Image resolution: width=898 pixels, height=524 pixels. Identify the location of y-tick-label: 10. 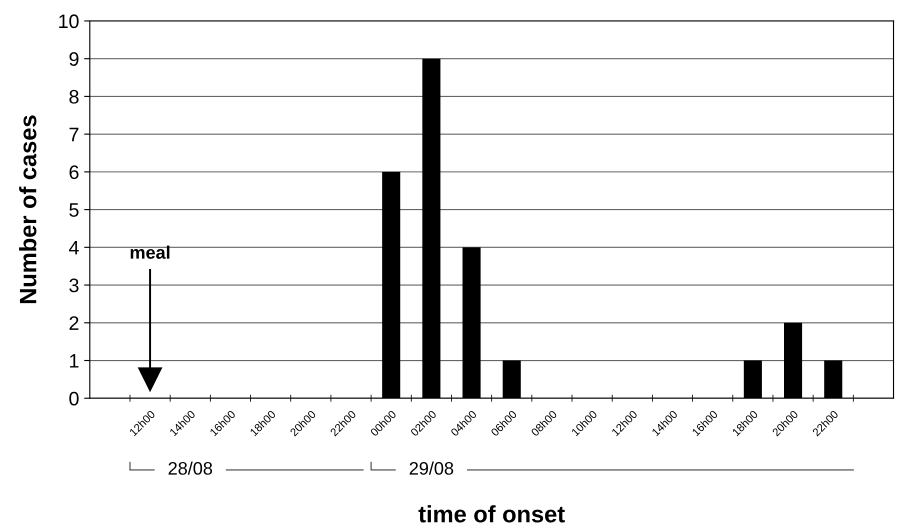
(69, 21).